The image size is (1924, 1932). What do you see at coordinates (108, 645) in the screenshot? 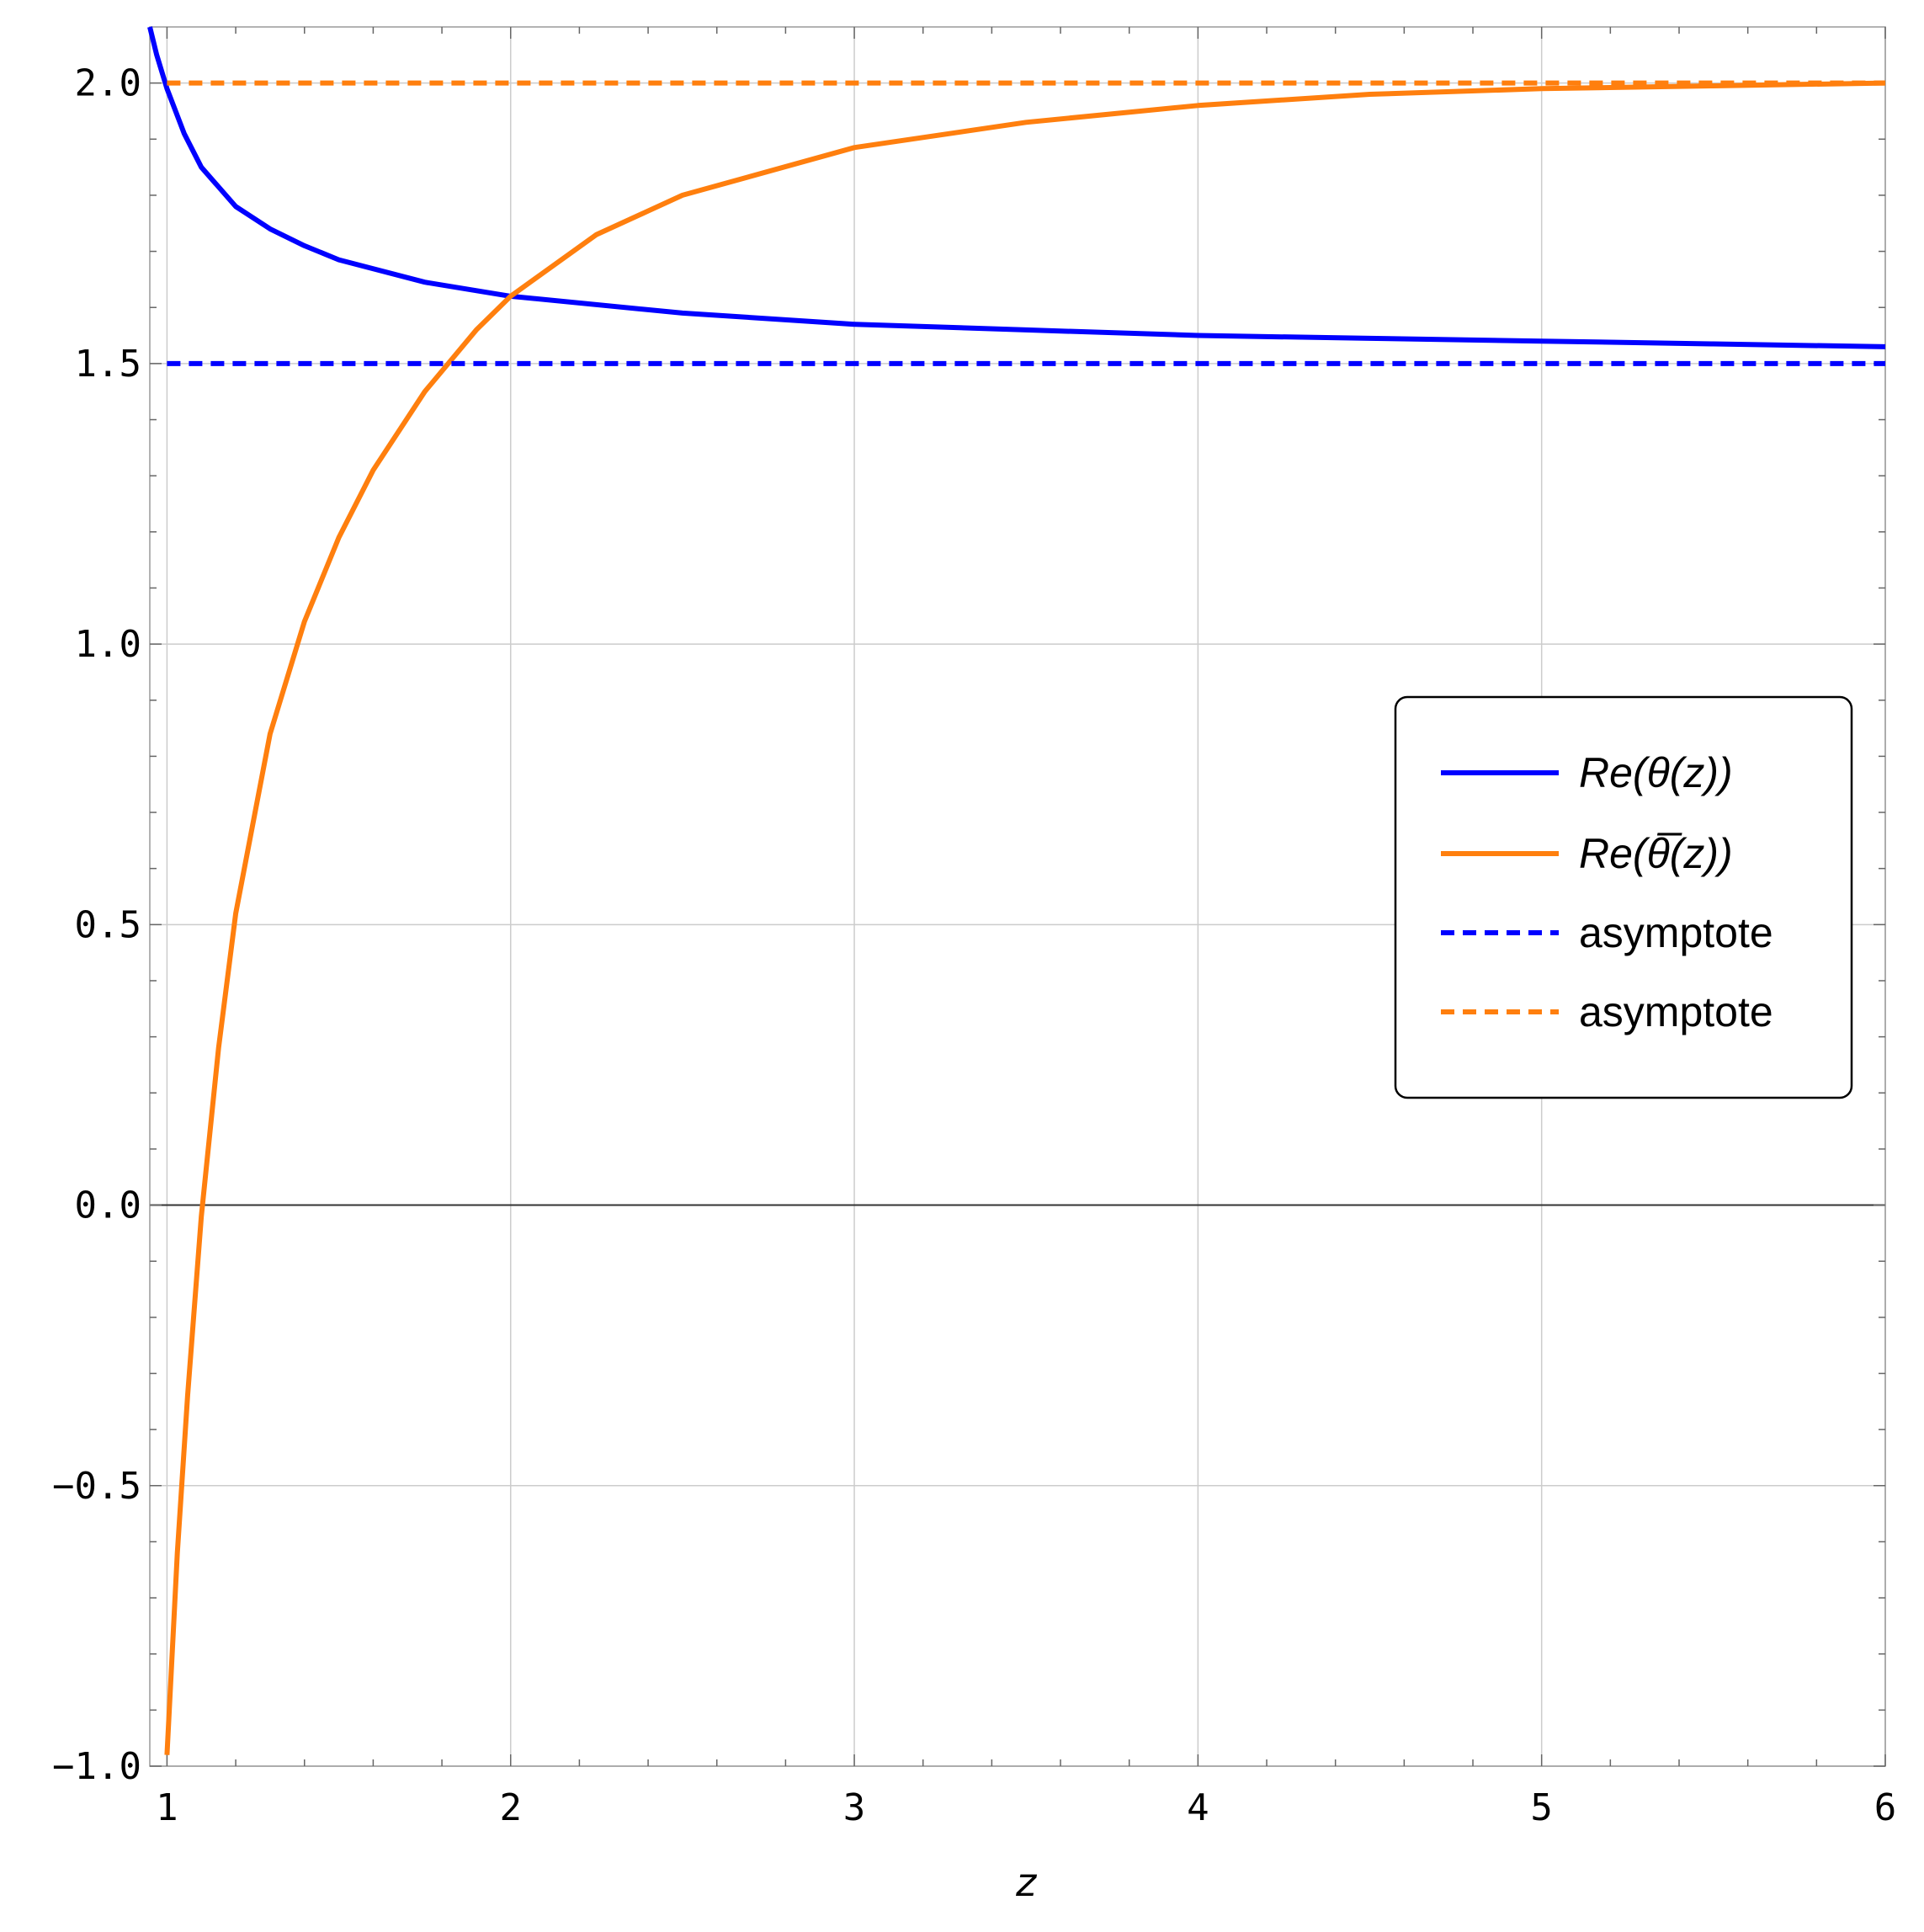
I see `y-tick-label: 1.0` at bounding box center [108, 645].